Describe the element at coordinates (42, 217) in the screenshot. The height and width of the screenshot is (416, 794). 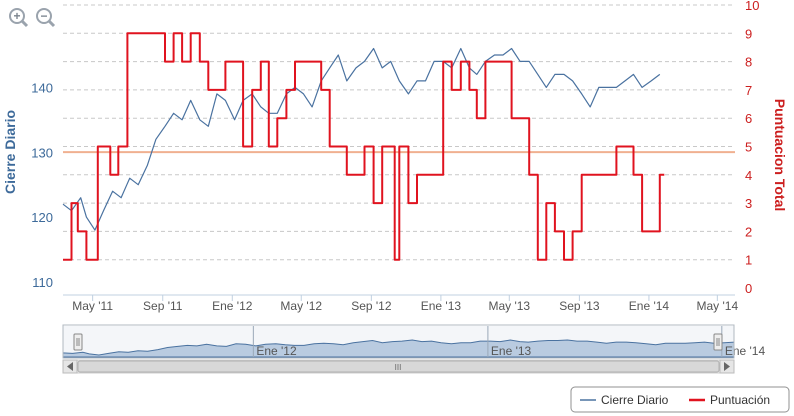
I see `left-tick-label: 120` at that location.